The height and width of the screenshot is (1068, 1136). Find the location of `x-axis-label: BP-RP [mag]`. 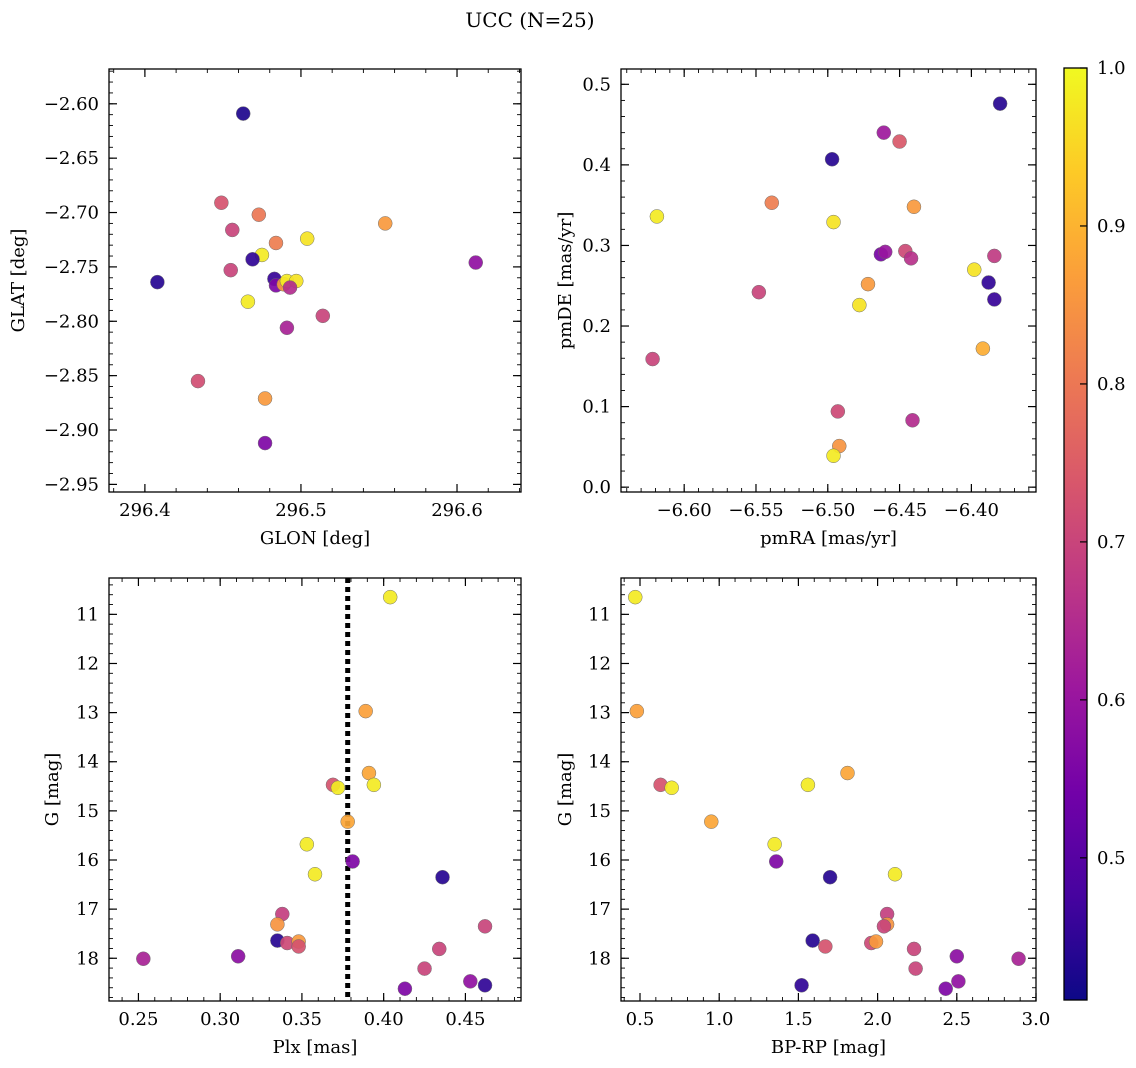

x-axis-label: BP-RP [mag] is located at coordinates (828, 1047).